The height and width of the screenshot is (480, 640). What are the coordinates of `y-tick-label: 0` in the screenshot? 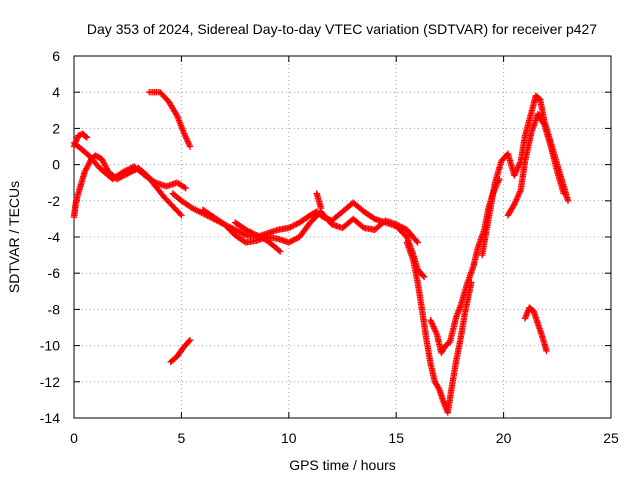 It's located at (56, 165).